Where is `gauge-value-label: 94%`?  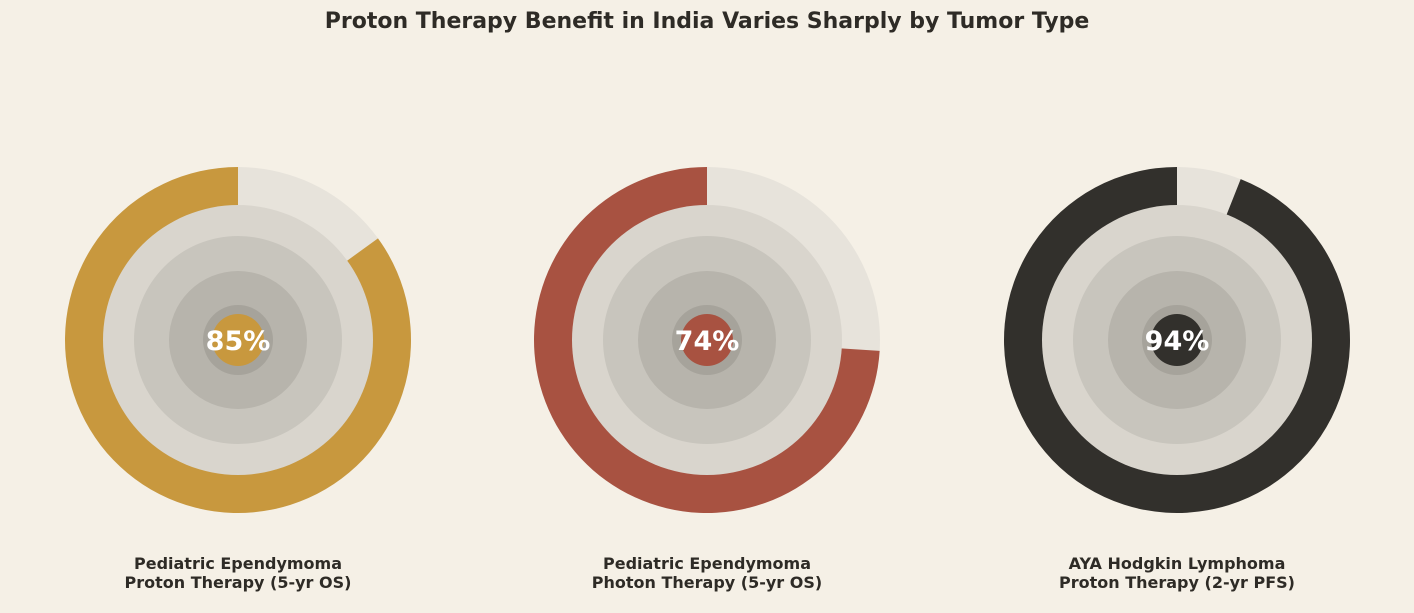 gauge-value-label: 94% is located at coordinates (1177, 341).